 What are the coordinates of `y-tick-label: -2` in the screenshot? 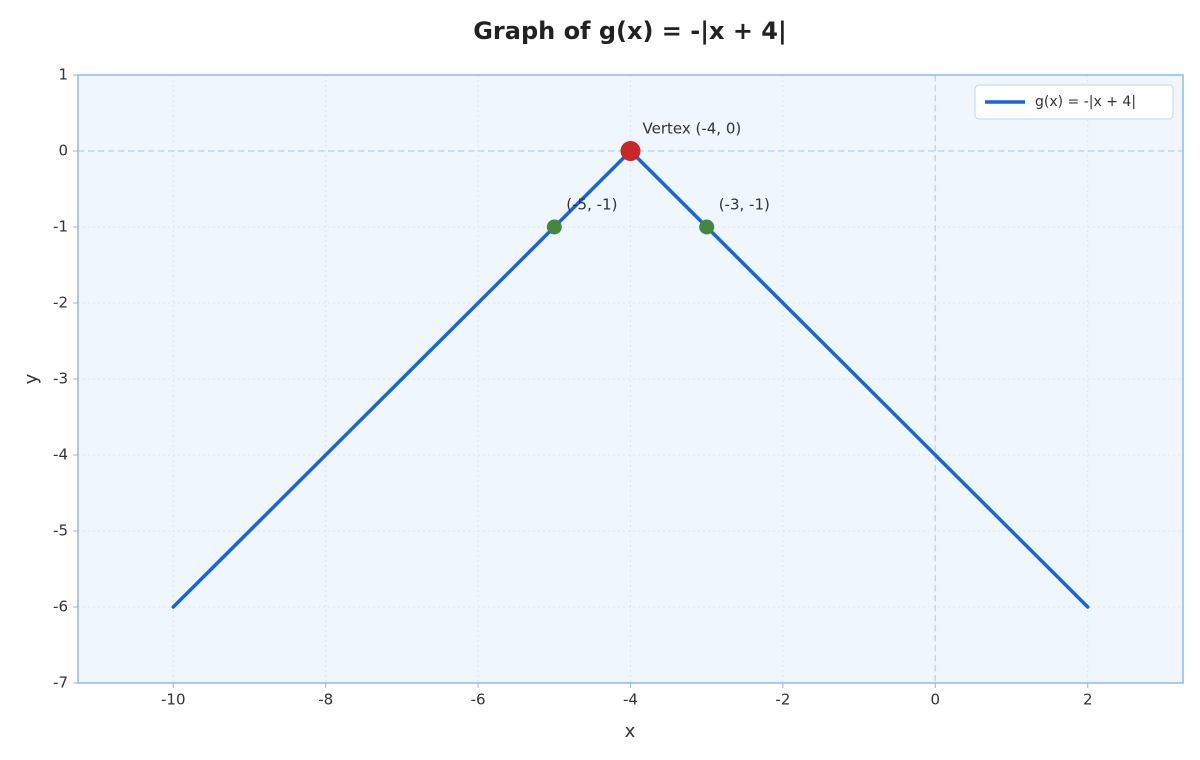 It's located at (60, 303).